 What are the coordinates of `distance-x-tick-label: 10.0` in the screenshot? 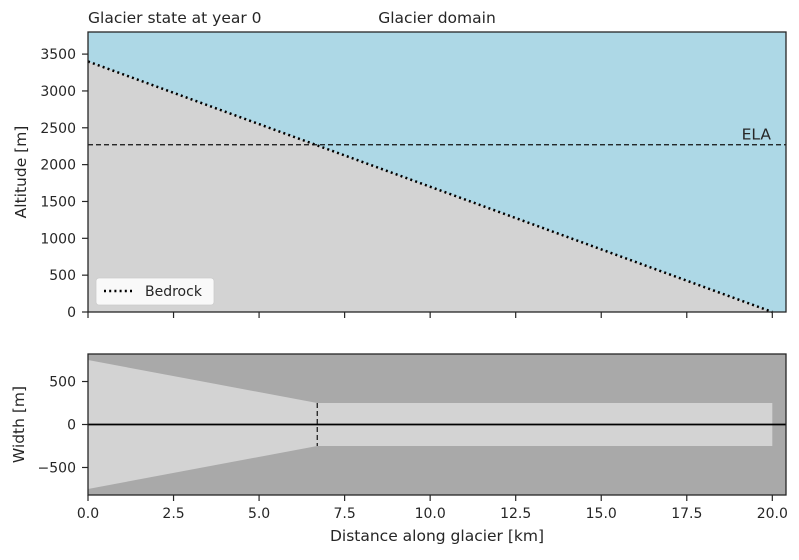 It's located at (430, 514).